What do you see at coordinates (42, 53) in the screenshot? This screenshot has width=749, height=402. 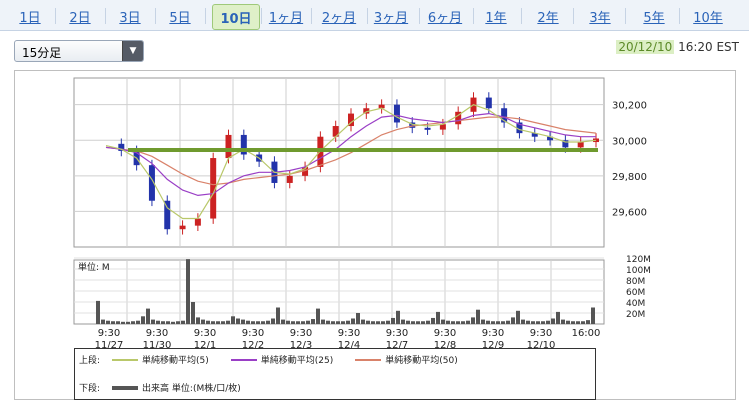 I see `interval-select-value: 15分足` at bounding box center [42, 53].